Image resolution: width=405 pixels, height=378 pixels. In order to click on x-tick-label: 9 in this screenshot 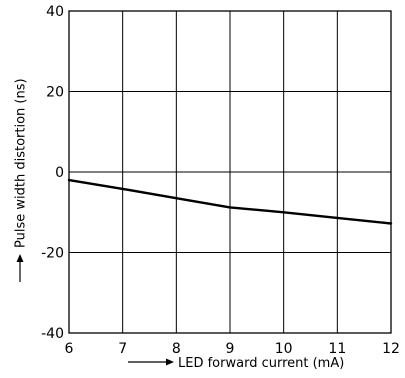, I will do `click(230, 349)`.